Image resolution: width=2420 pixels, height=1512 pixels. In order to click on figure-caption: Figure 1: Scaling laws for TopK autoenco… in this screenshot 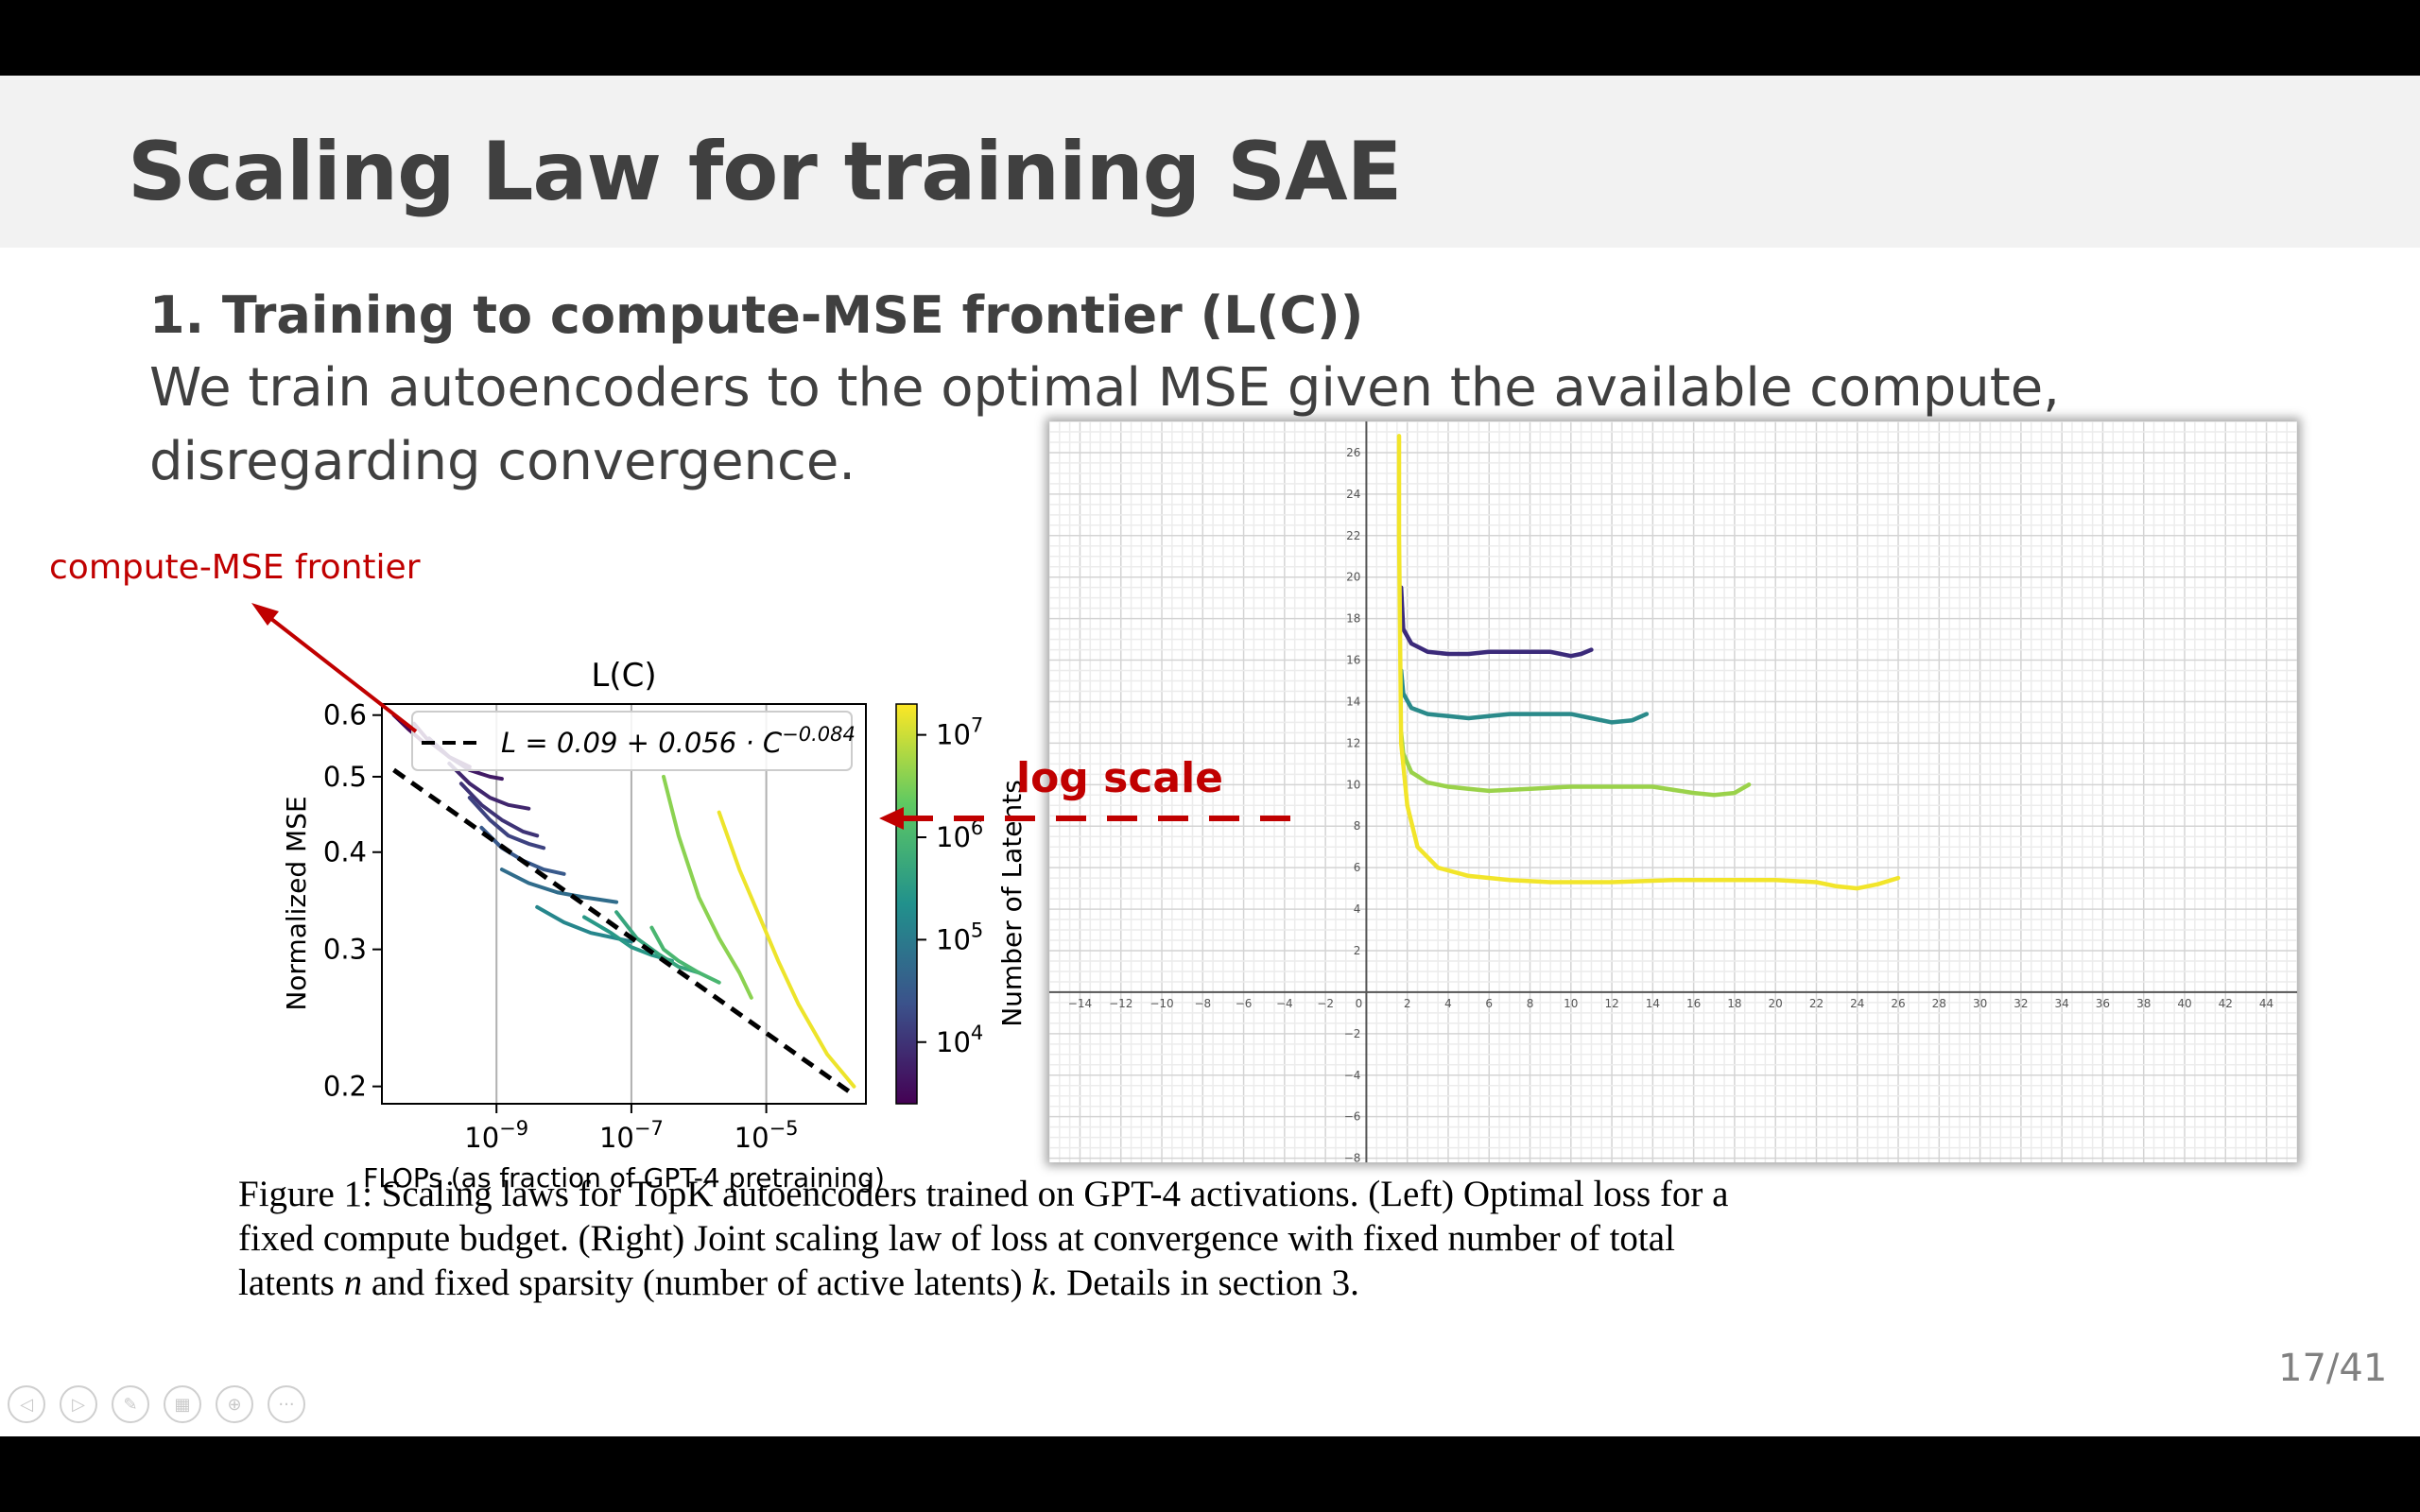, I will do `click(1070, 1238)`.